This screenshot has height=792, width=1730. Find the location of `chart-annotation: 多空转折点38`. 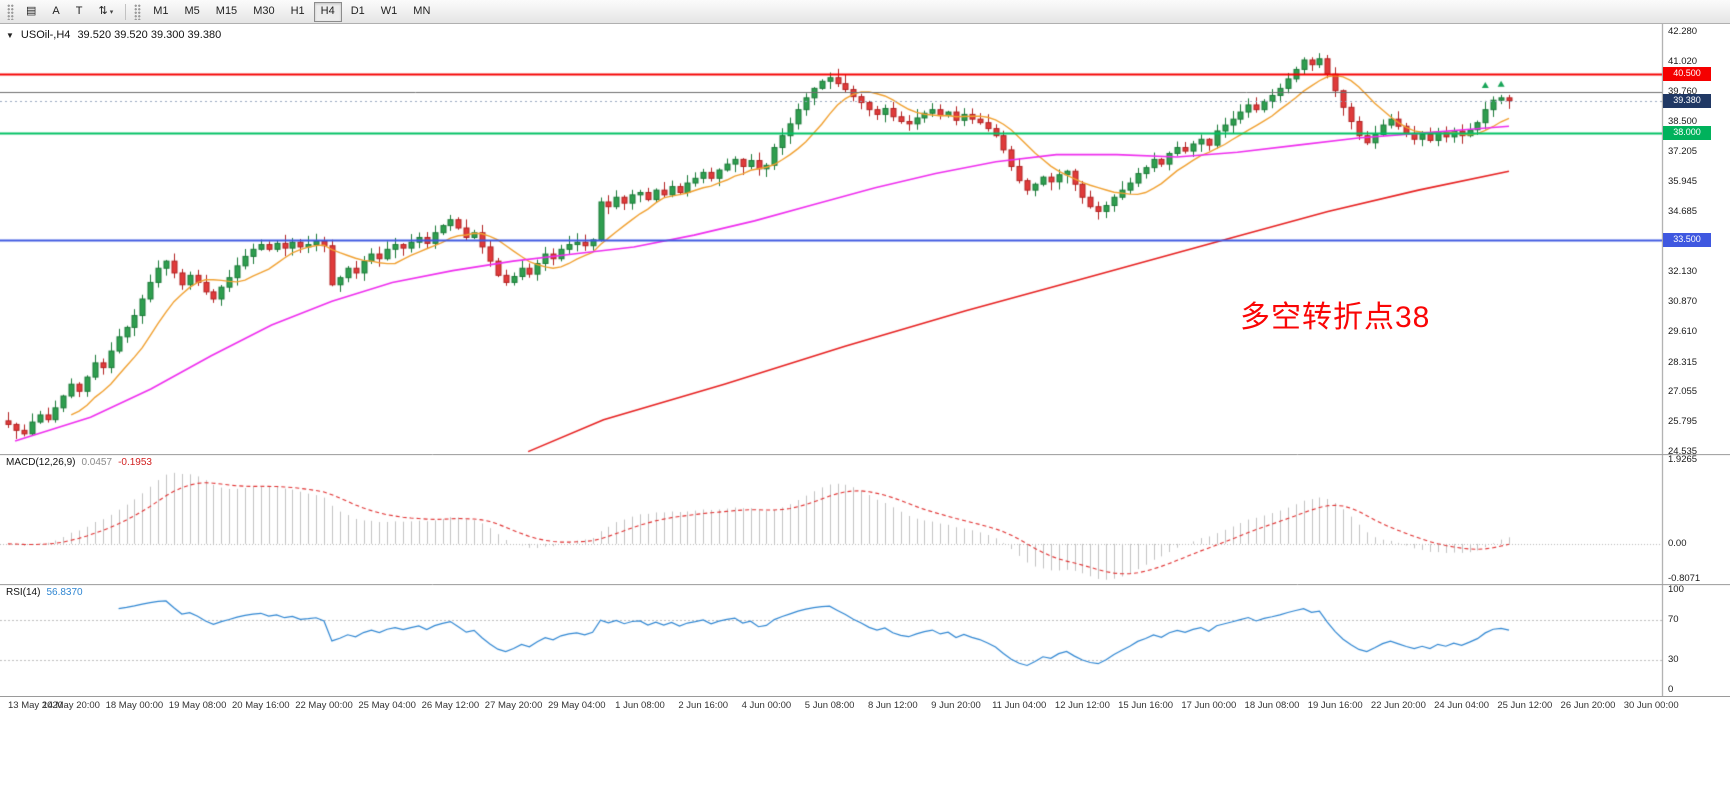

chart-annotation: 多空转折点38 is located at coordinates (1335, 317).